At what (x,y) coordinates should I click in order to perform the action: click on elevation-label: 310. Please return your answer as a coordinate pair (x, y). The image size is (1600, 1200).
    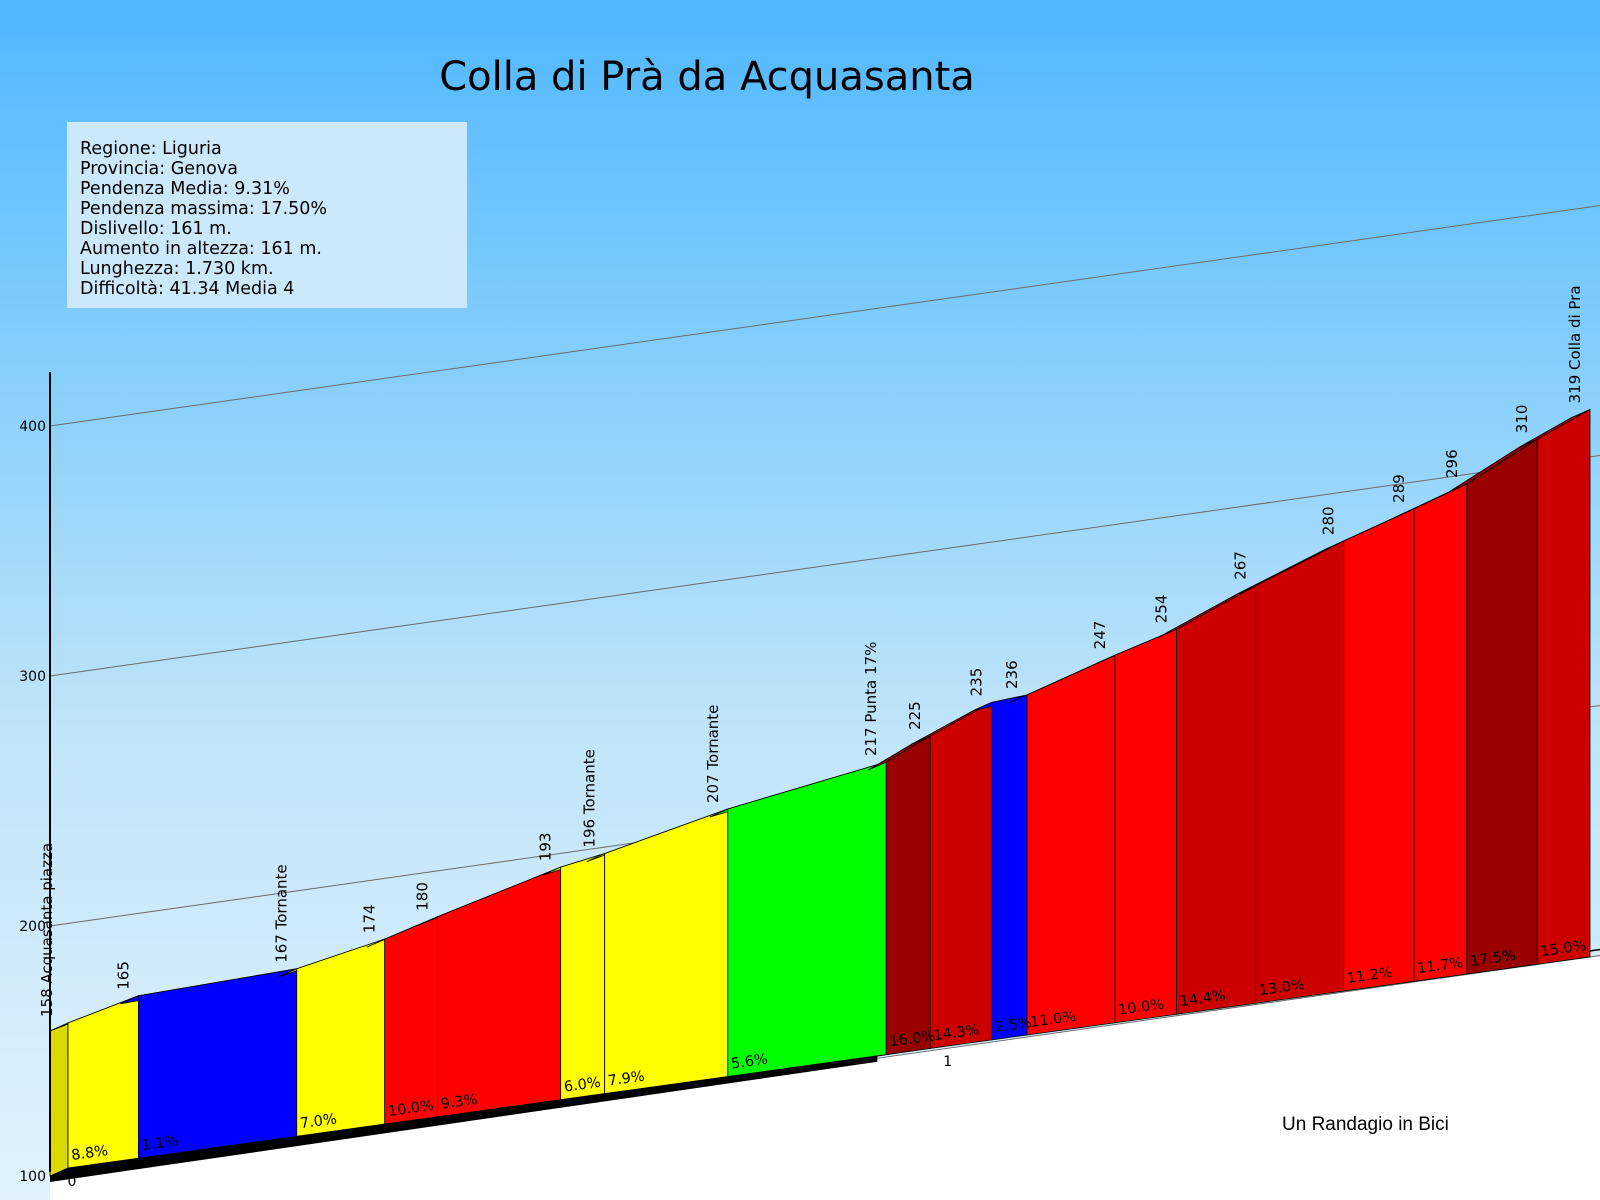
    Looking at the image, I should click on (1522, 419).